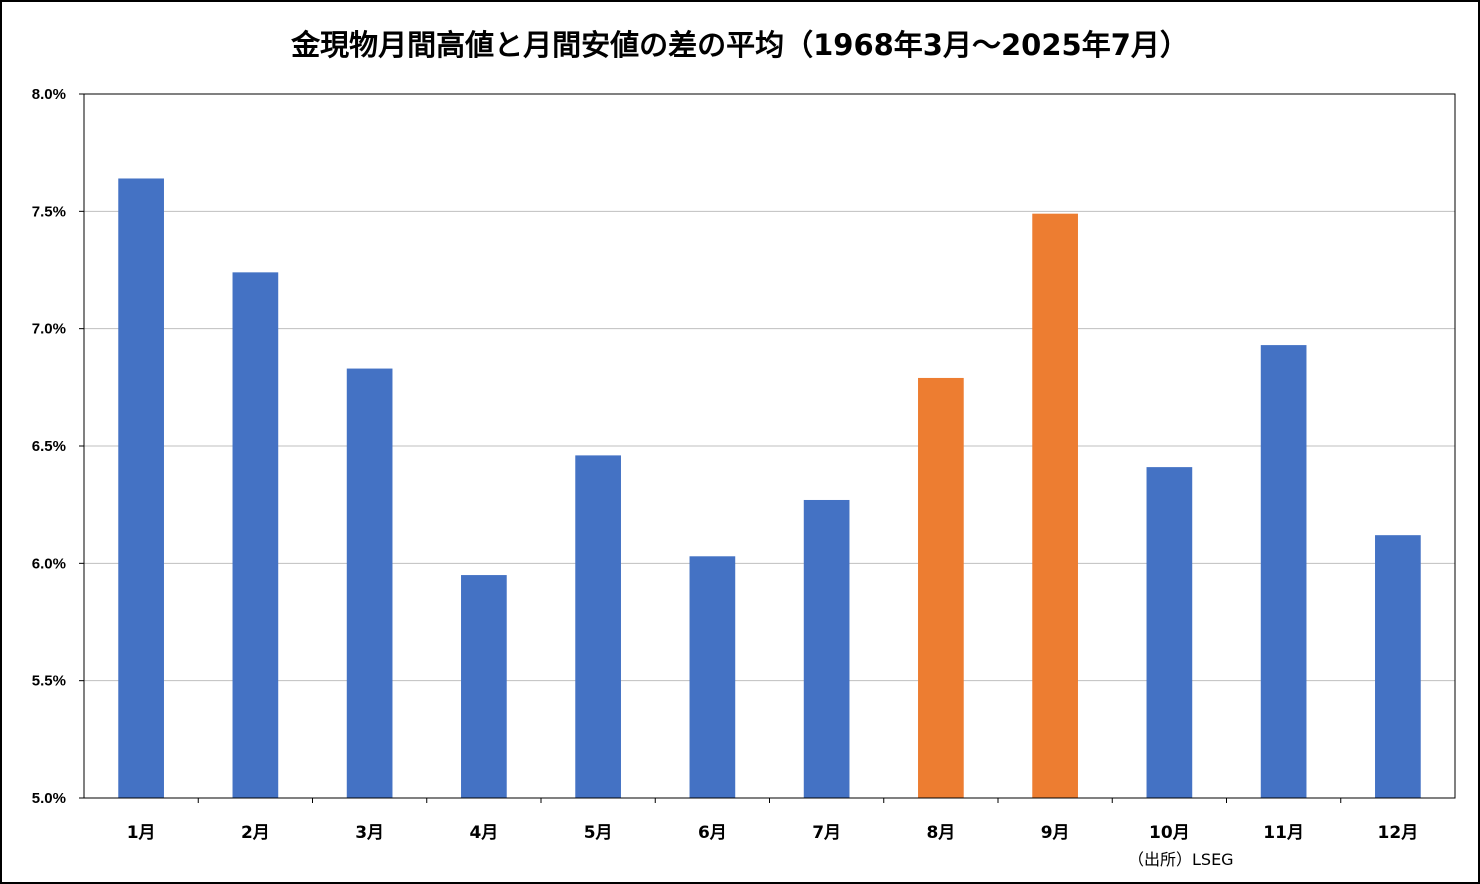 The image size is (1480, 884). What do you see at coordinates (1055, 833) in the screenshot?
I see `x-category-label: 9月` at bounding box center [1055, 833].